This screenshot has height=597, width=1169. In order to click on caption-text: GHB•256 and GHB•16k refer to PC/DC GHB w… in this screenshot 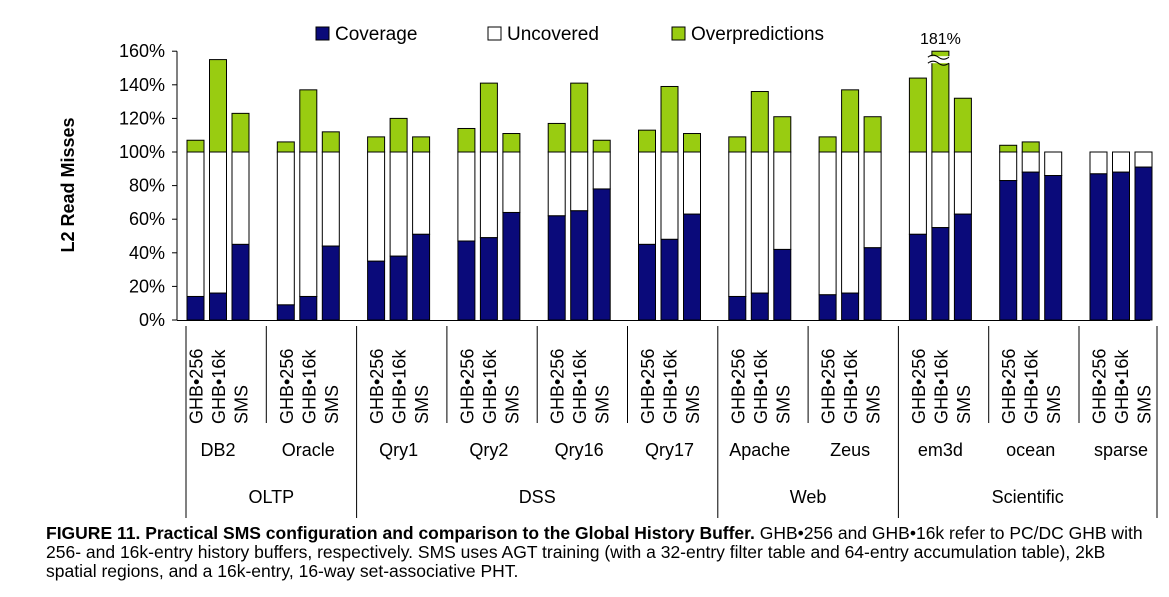, I will do `click(594, 552)`.